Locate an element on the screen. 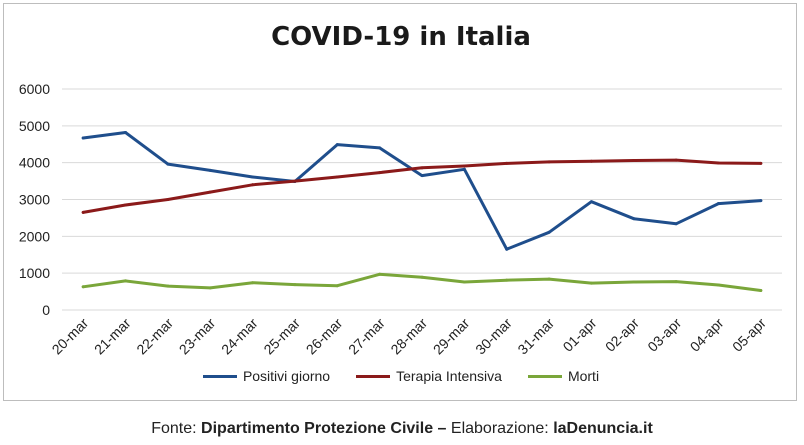 The height and width of the screenshot is (445, 804). x-tick-label: 27-mar is located at coordinates (366, 336).